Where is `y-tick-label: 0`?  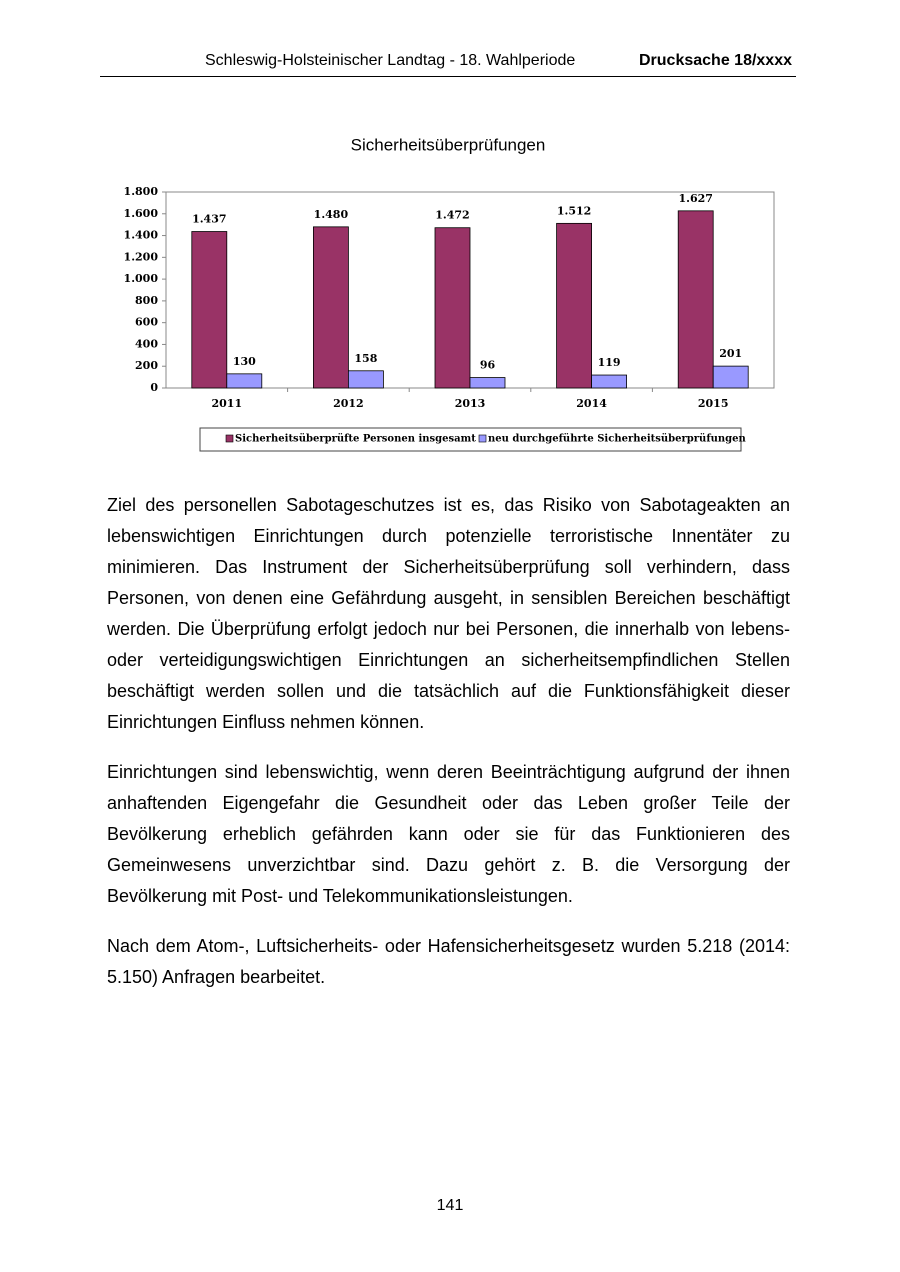
y-tick-label: 0 is located at coordinates (154, 387).